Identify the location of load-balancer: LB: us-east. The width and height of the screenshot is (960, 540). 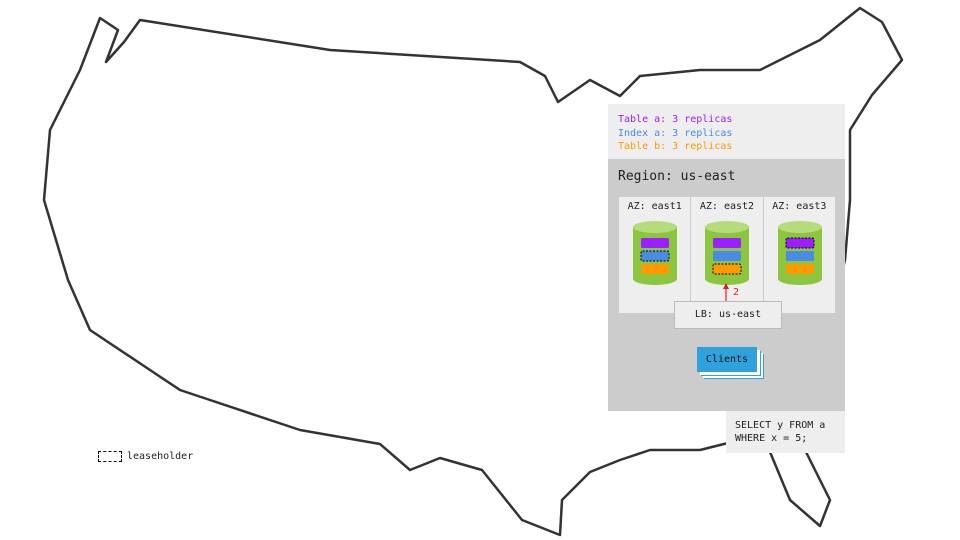
(728, 315).